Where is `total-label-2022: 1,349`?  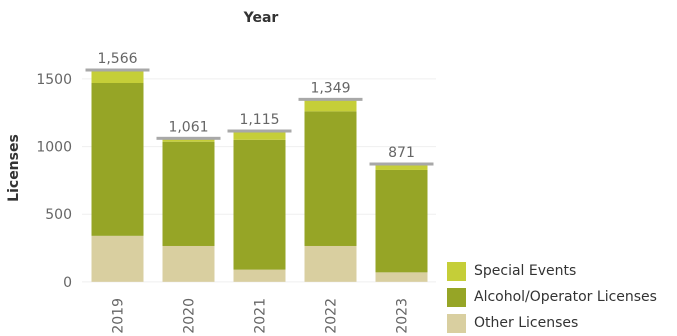 total-label-2022: 1,349 is located at coordinates (330, 88).